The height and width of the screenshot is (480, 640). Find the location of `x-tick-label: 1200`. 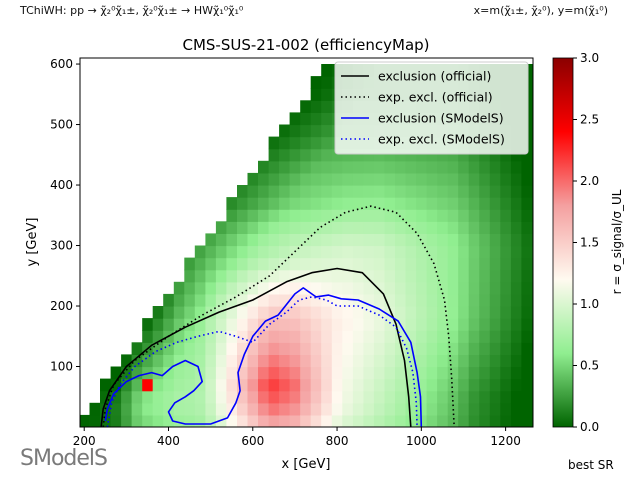

x-tick-label: 1200 is located at coordinates (505, 441).